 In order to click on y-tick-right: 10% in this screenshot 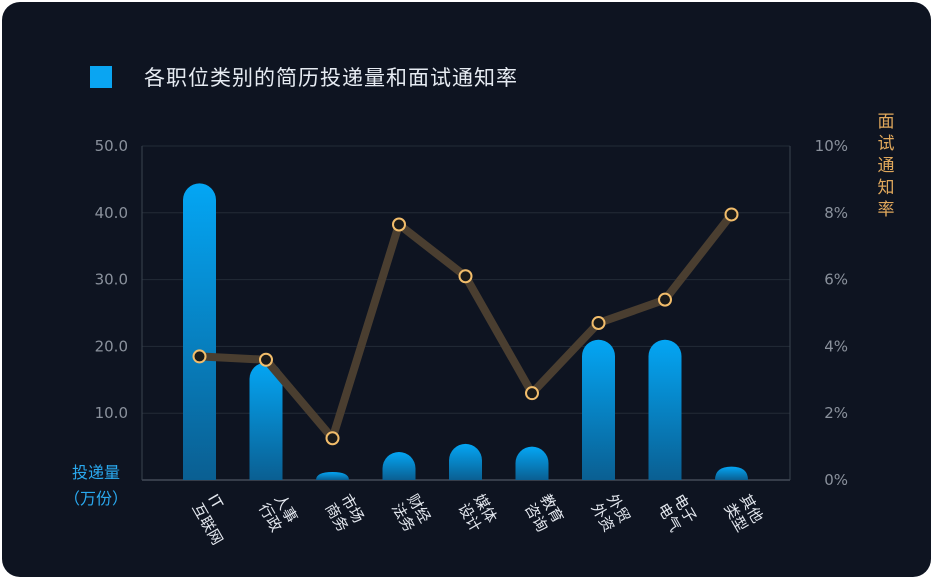, I will do `click(831, 146)`.